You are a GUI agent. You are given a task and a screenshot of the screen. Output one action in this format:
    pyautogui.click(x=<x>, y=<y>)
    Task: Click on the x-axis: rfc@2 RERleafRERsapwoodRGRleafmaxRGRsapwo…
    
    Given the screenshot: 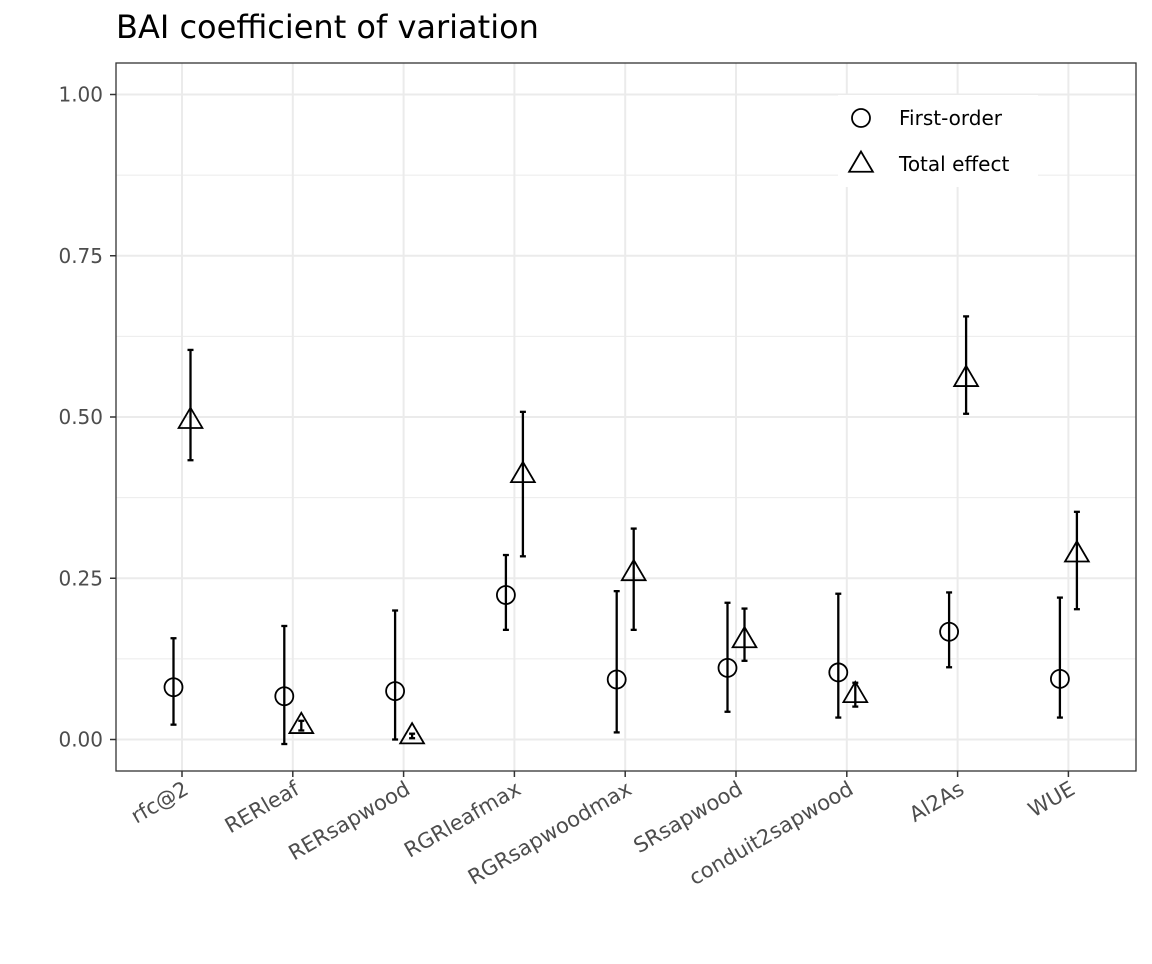 What is the action you would take?
    pyautogui.click(x=603, y=830)
    